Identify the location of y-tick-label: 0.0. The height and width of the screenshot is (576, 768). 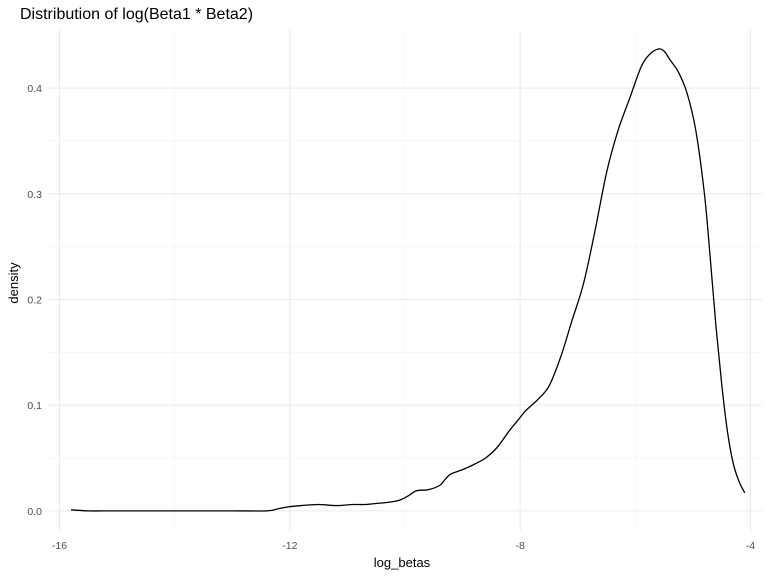
(34, 512).